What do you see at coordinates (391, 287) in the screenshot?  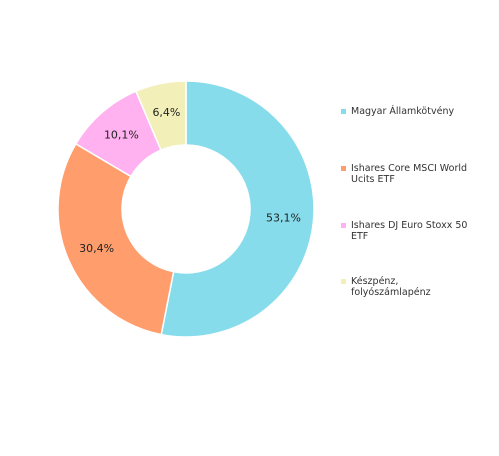 I see `legend-label: Készpénz, folyószámlapénz` at bounding box center [391, 287].